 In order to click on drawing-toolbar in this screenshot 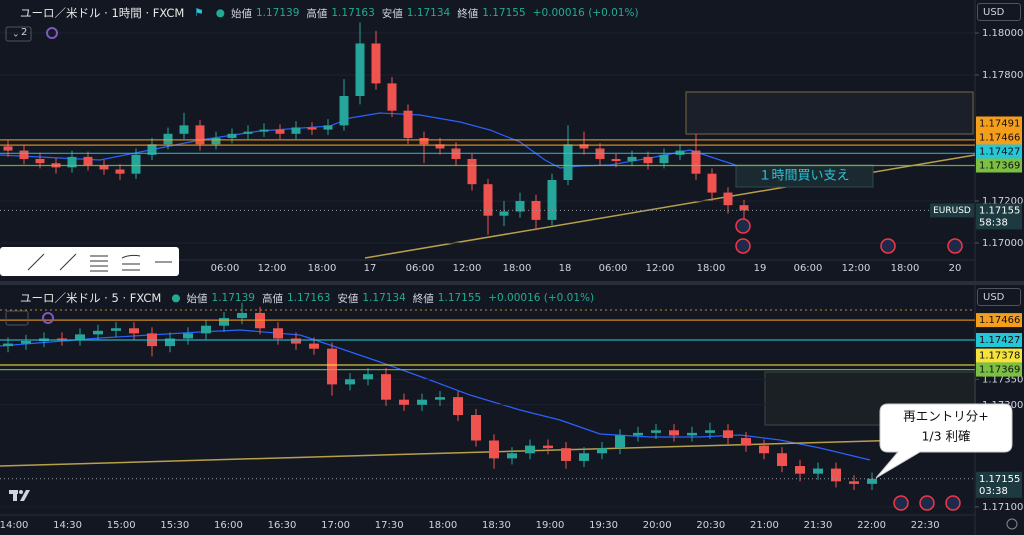, I will do `click(89, 261)`.